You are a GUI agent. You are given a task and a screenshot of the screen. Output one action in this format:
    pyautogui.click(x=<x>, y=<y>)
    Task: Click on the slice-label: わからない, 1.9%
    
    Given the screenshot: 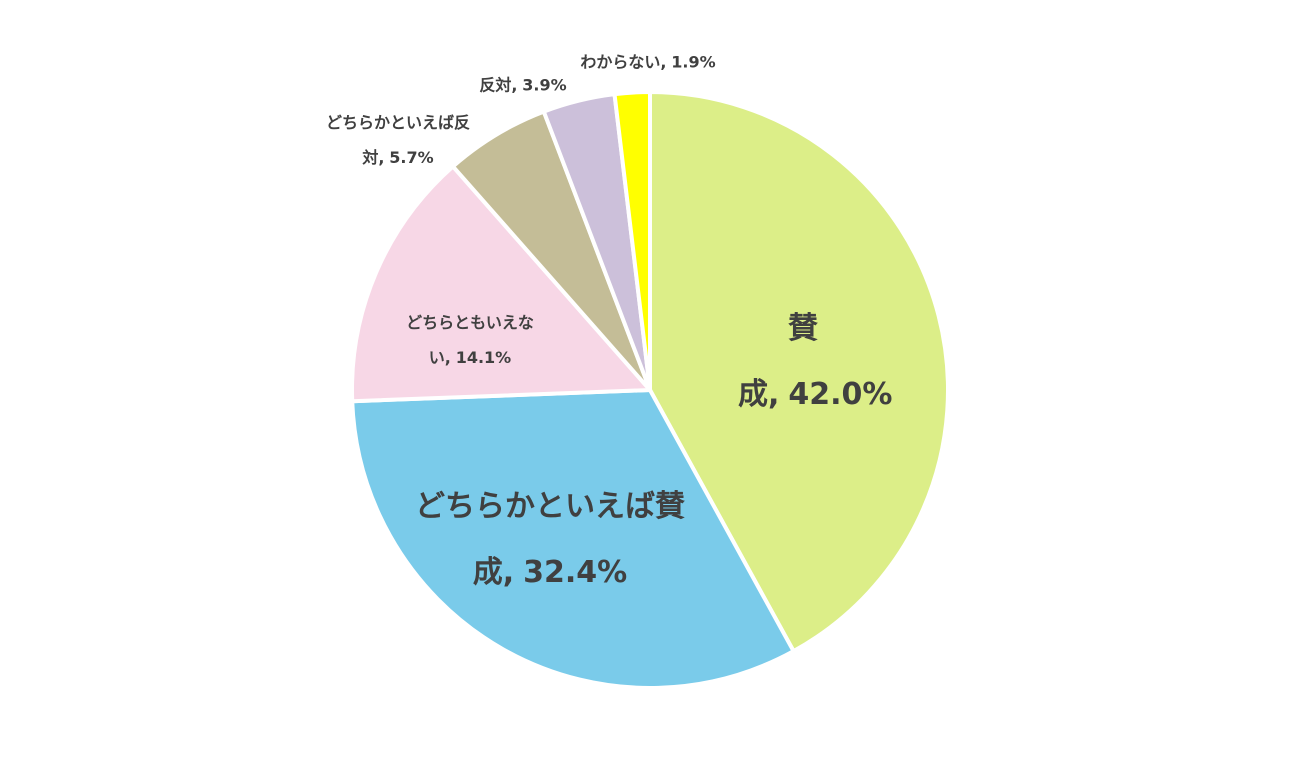 What is the action you would take?
    pyautogui.click(x=647, y=61)
    